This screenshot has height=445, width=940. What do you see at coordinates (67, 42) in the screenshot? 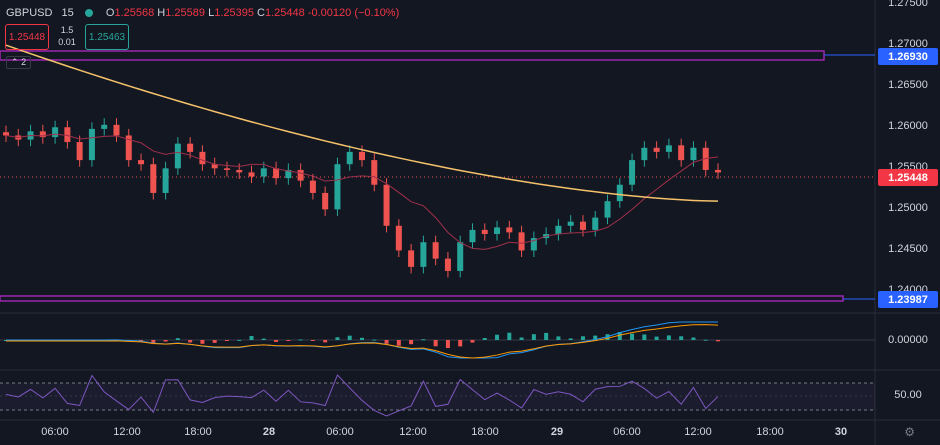
I see `spread-bottom: 0.01` at bounding box center [67, 42].